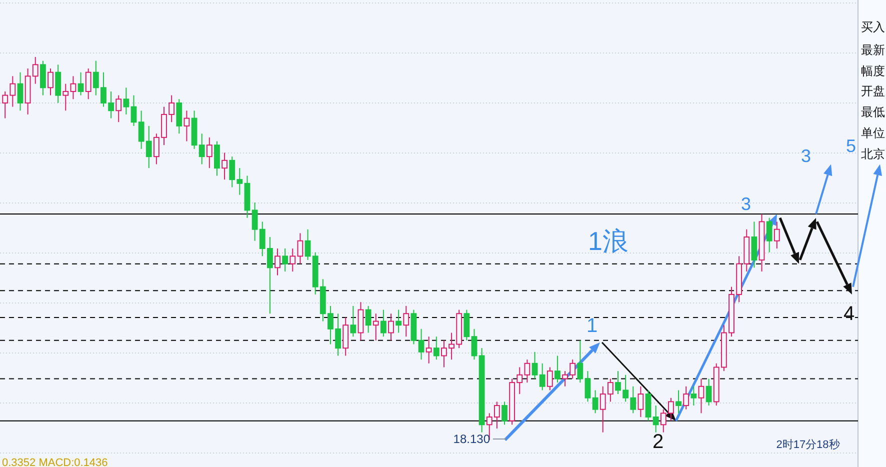 Image resolution: width=886 pixels, height=467 pixels. Describe the element at coordinates (873, 50) in the screenshot. I see `text: 最新` at that location.